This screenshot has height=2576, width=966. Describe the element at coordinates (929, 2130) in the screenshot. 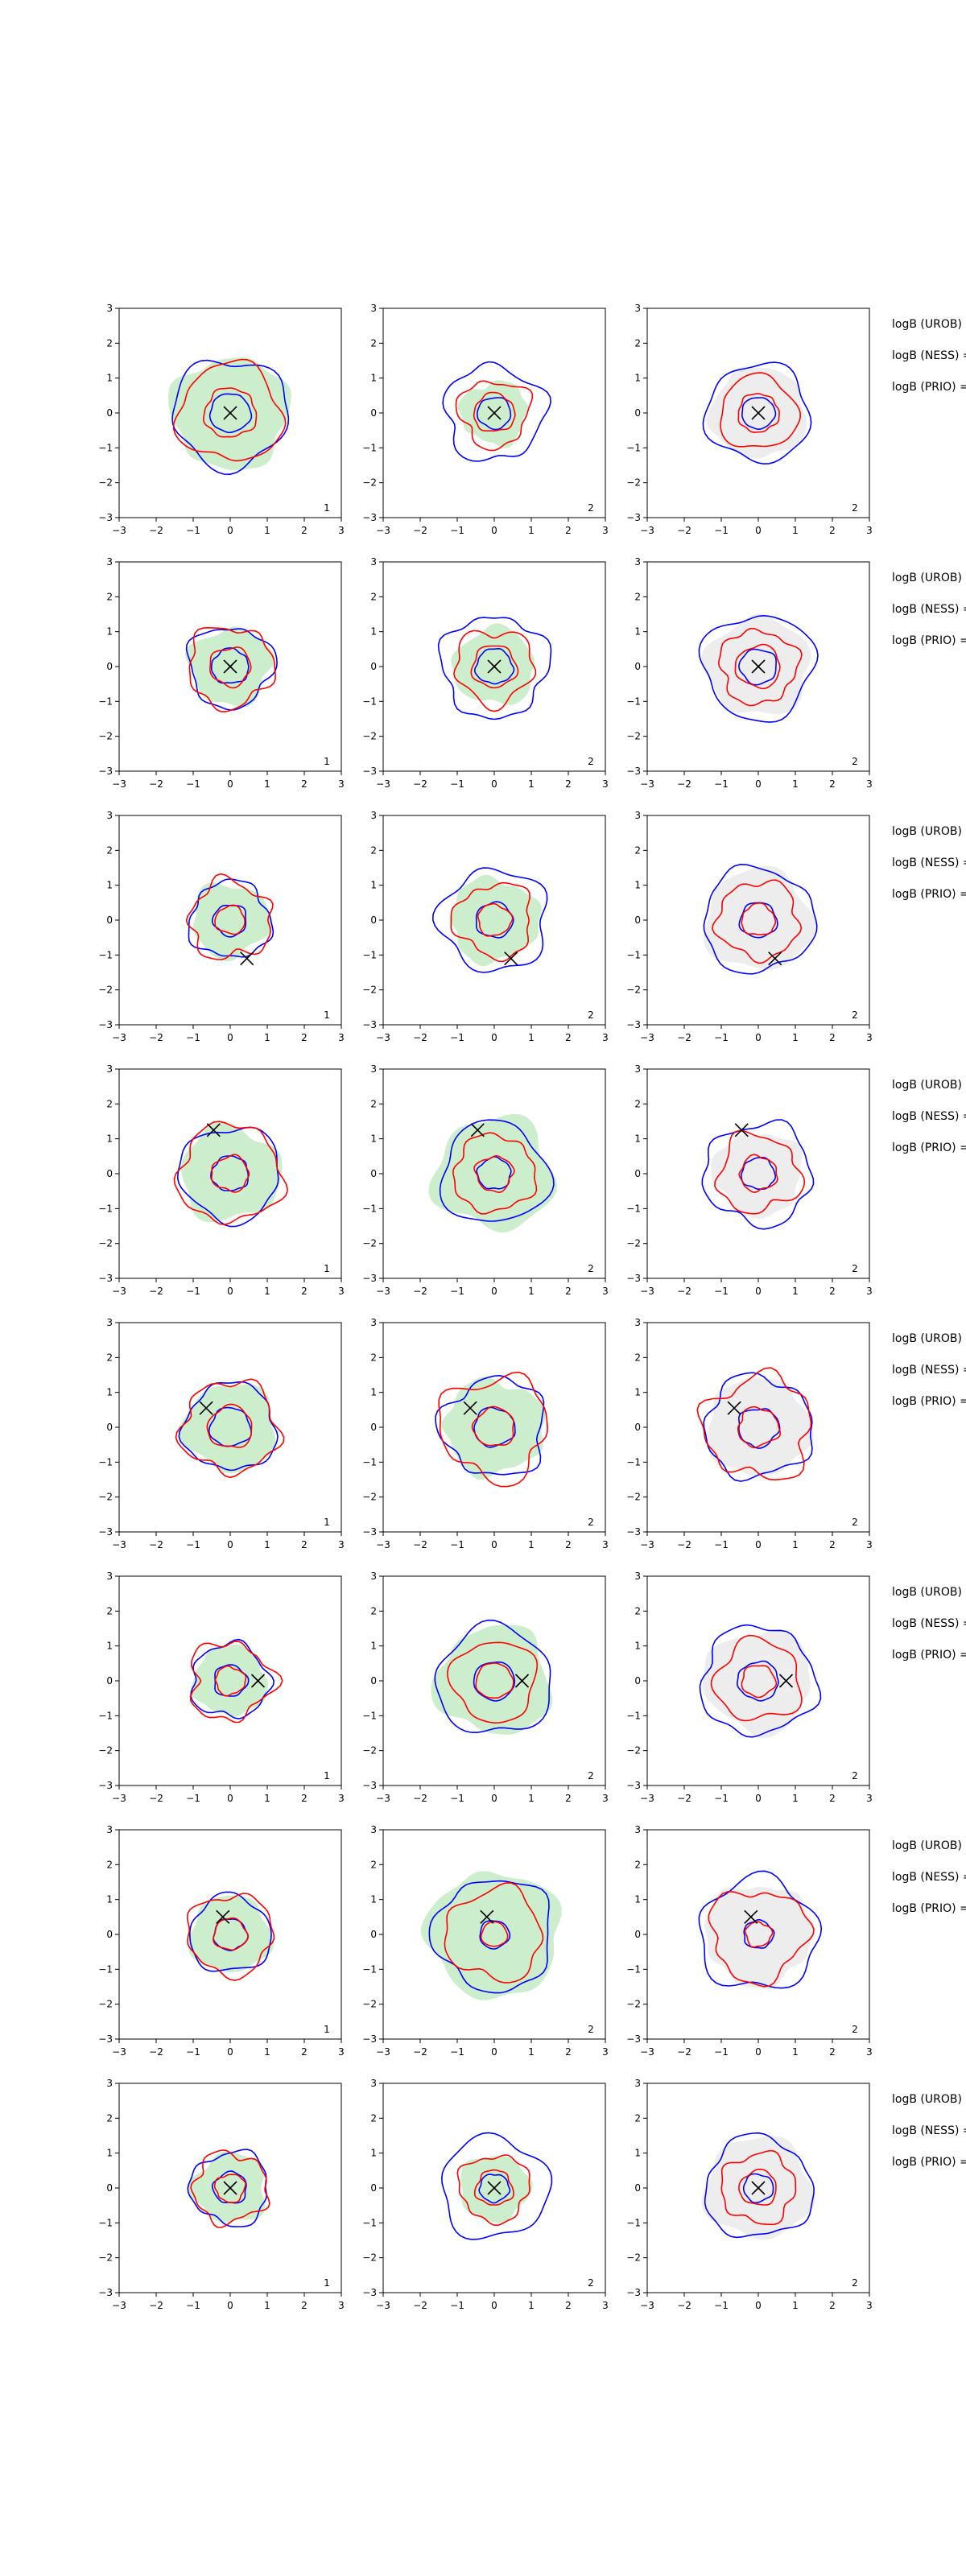

I see `row-annotation-2: logB (NESS) =` at that location.